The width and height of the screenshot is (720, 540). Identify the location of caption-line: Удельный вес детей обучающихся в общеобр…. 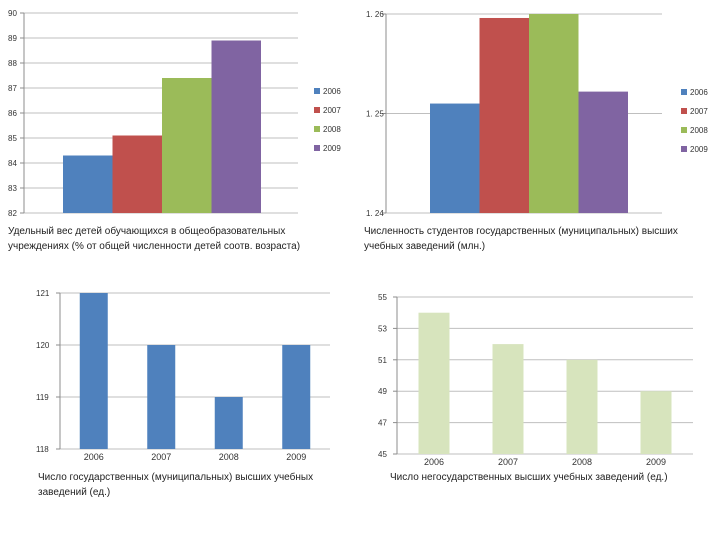
(147, 231).